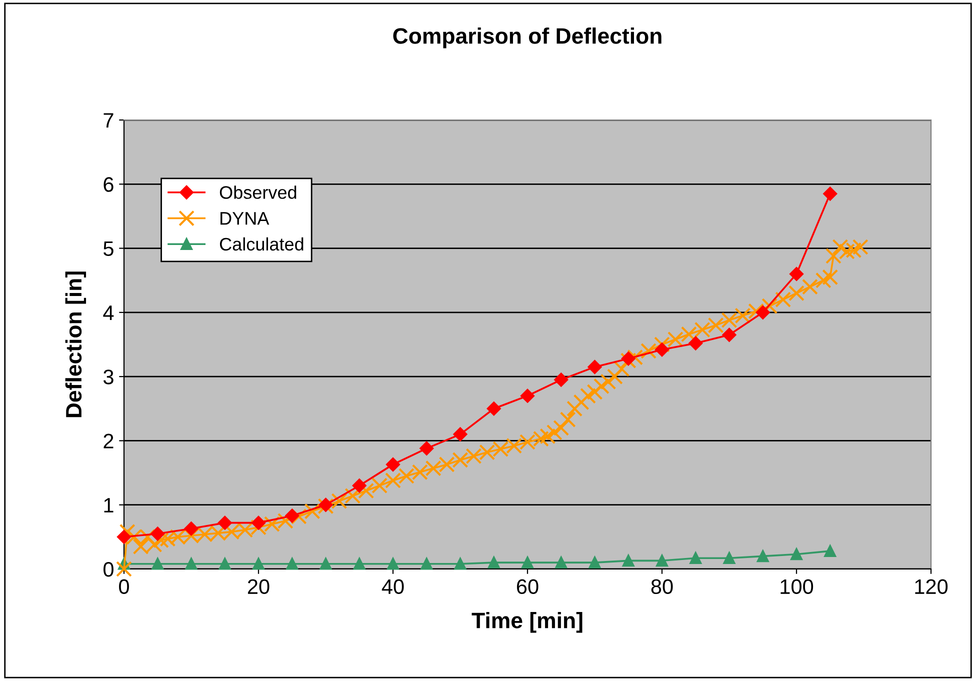 This screenshot has width=976, height=681. I want to click on legend-label: Calculated, so click(262, 244).